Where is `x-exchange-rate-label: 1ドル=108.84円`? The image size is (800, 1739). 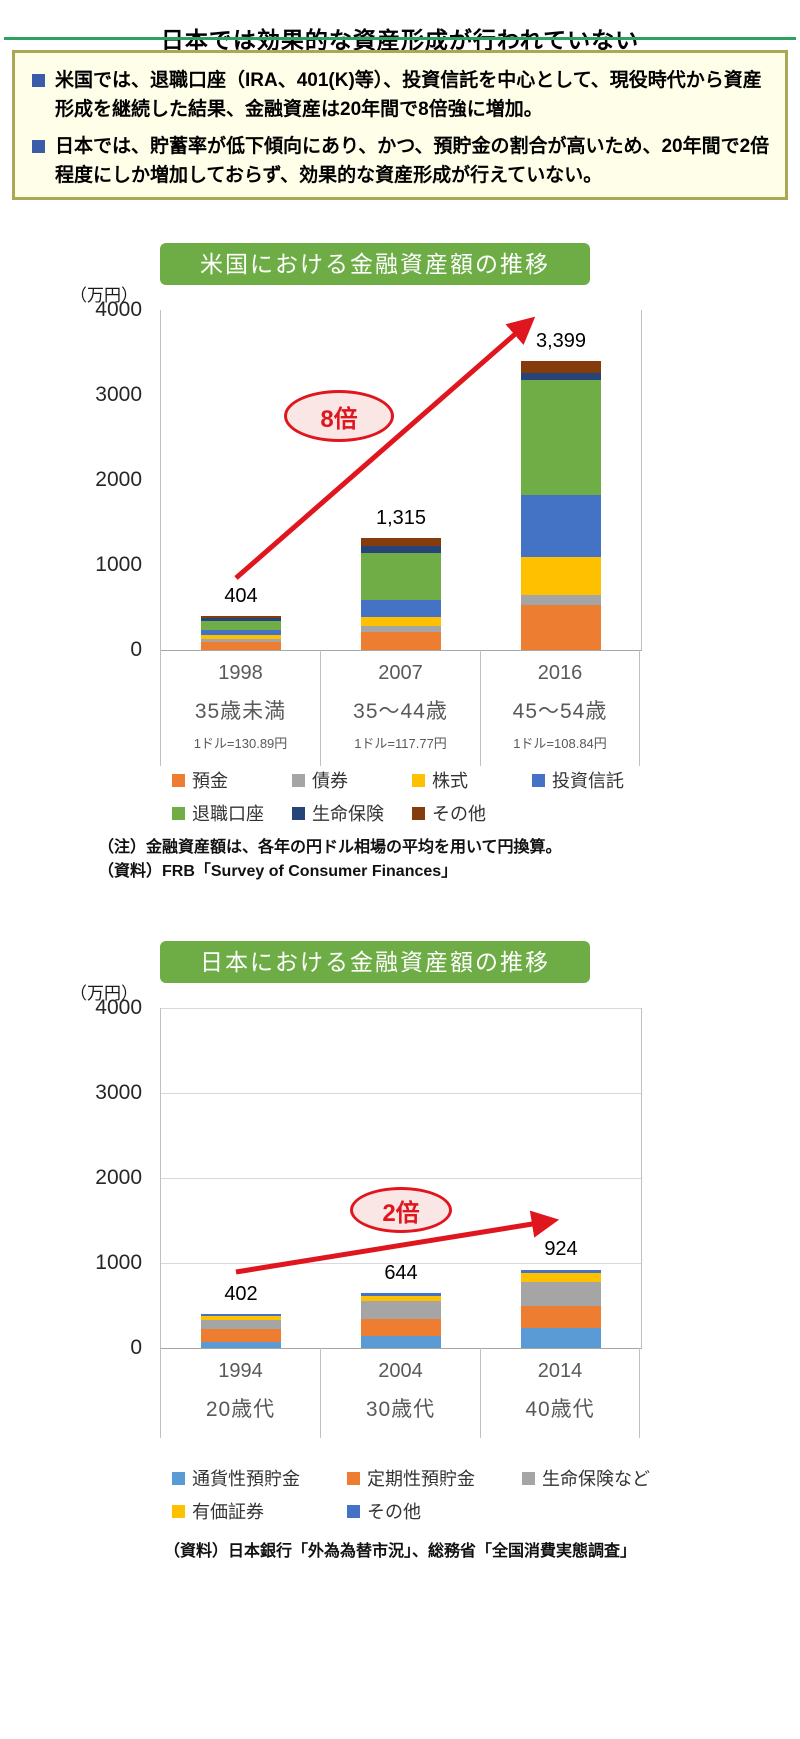 x-exchange-rate-label: 1ドル=108.84円 is located at coordinates (560, 743).